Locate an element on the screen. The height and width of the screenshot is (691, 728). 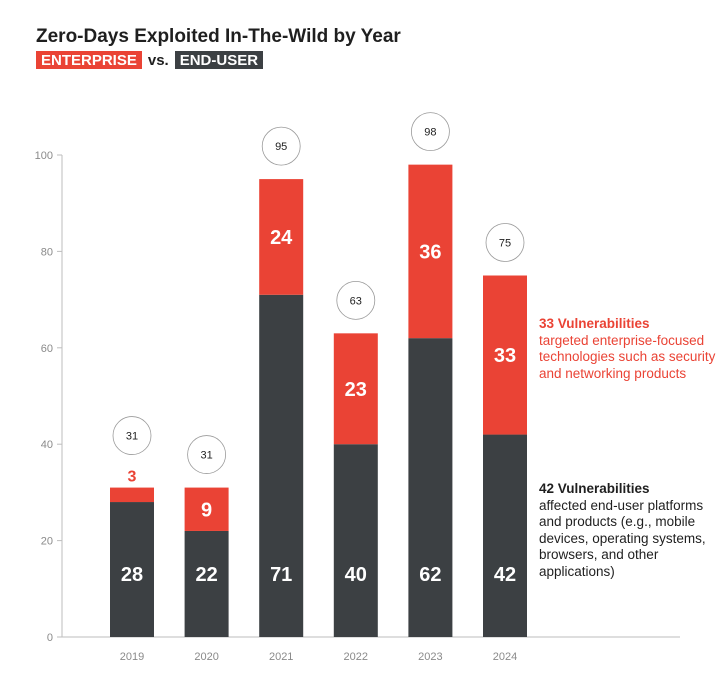
enterprise-value-label: 9 is located at coordinates (206, 510).